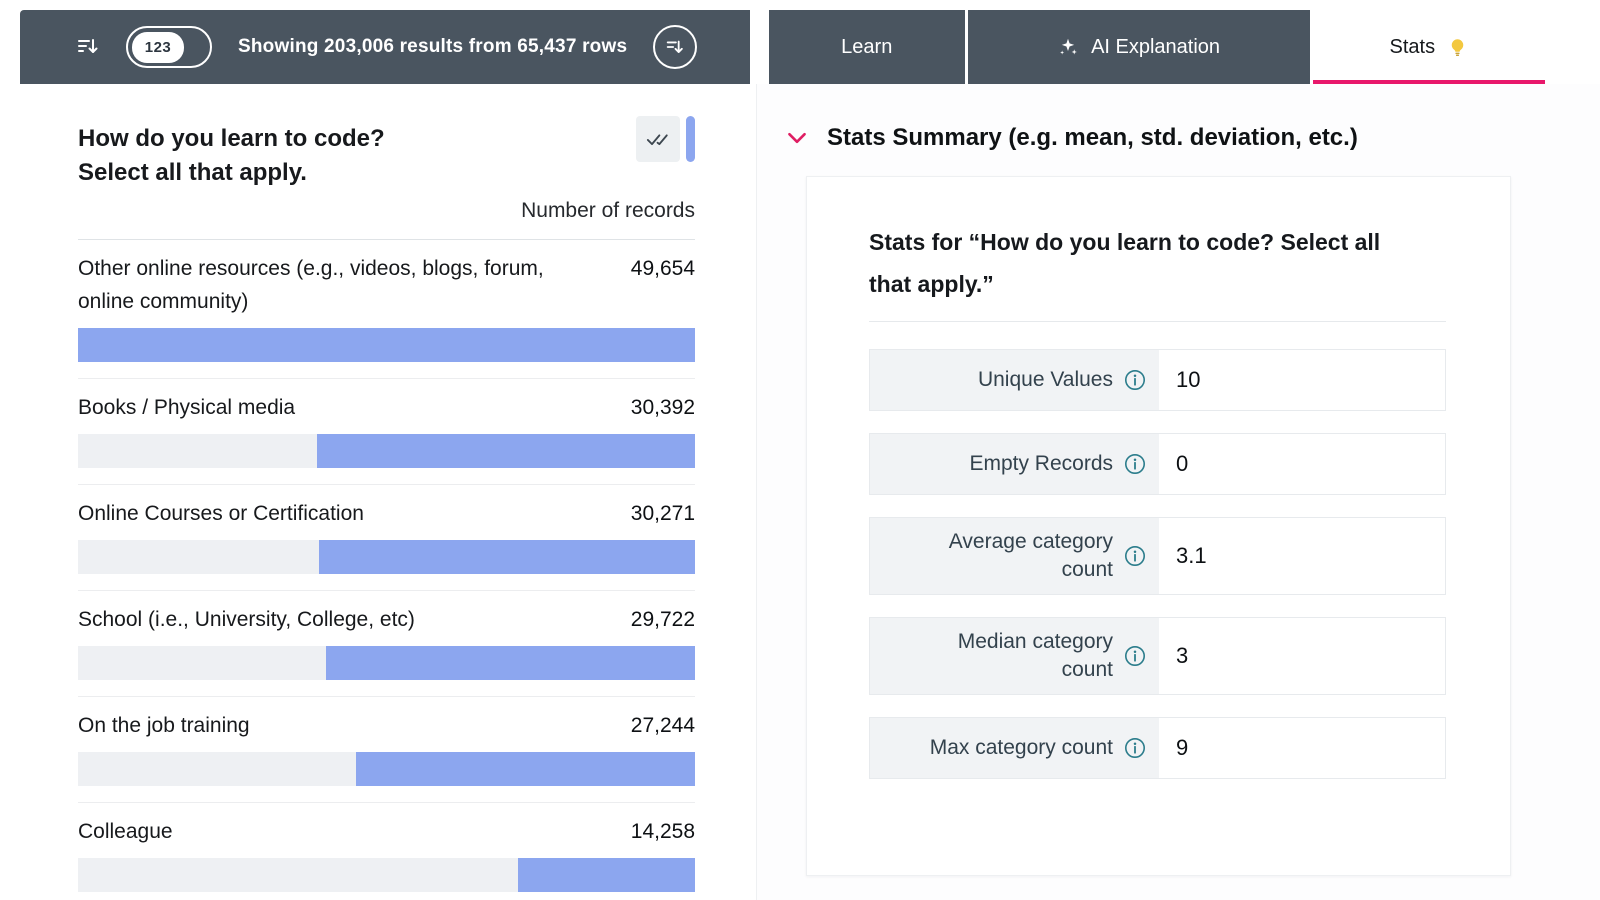 This screenshot has width=1600, height=900. What do you see at coordinates (1188, 379) in the screenshot?
I see `stat-value: 10` at bounding box center [1188, 379].